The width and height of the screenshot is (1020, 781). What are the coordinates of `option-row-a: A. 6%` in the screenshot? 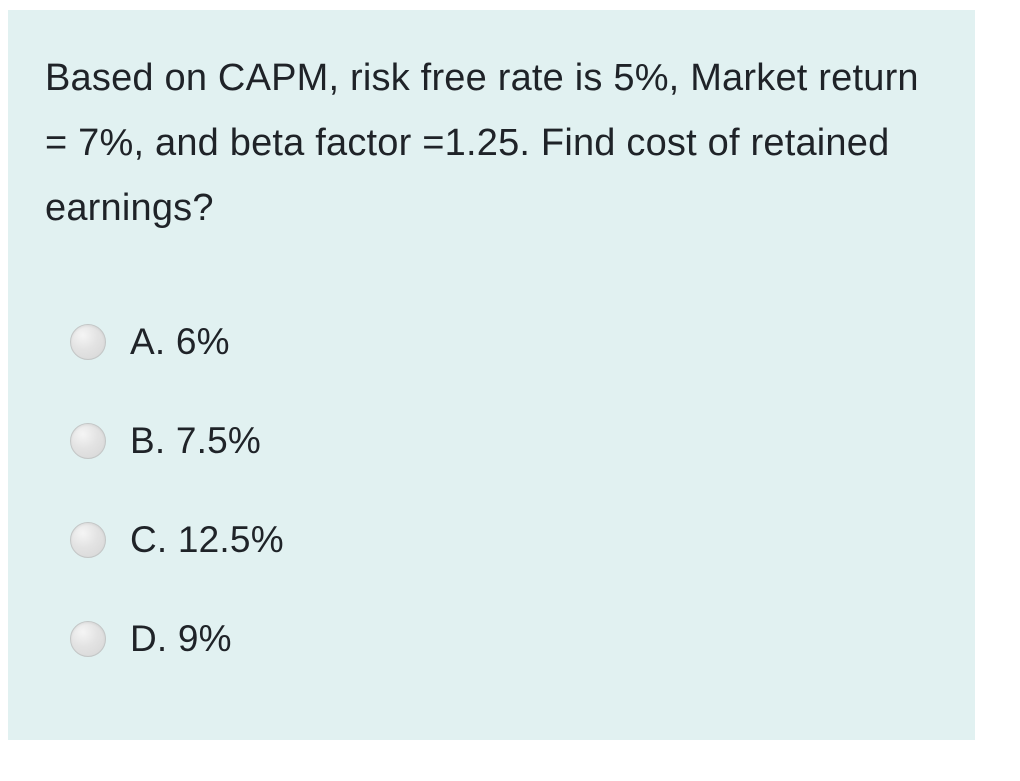 It's located at (177, 342).